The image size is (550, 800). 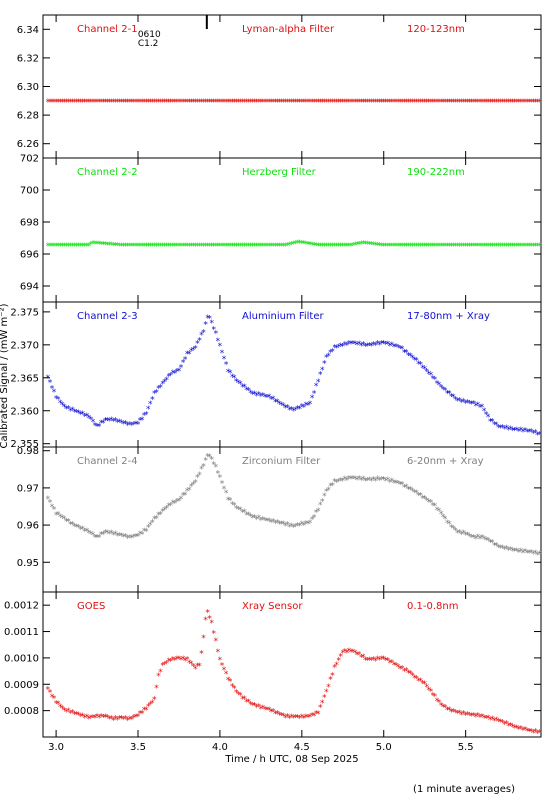 I want to click on panel-band-label: 120-123nm, so click(x=436, y=29).